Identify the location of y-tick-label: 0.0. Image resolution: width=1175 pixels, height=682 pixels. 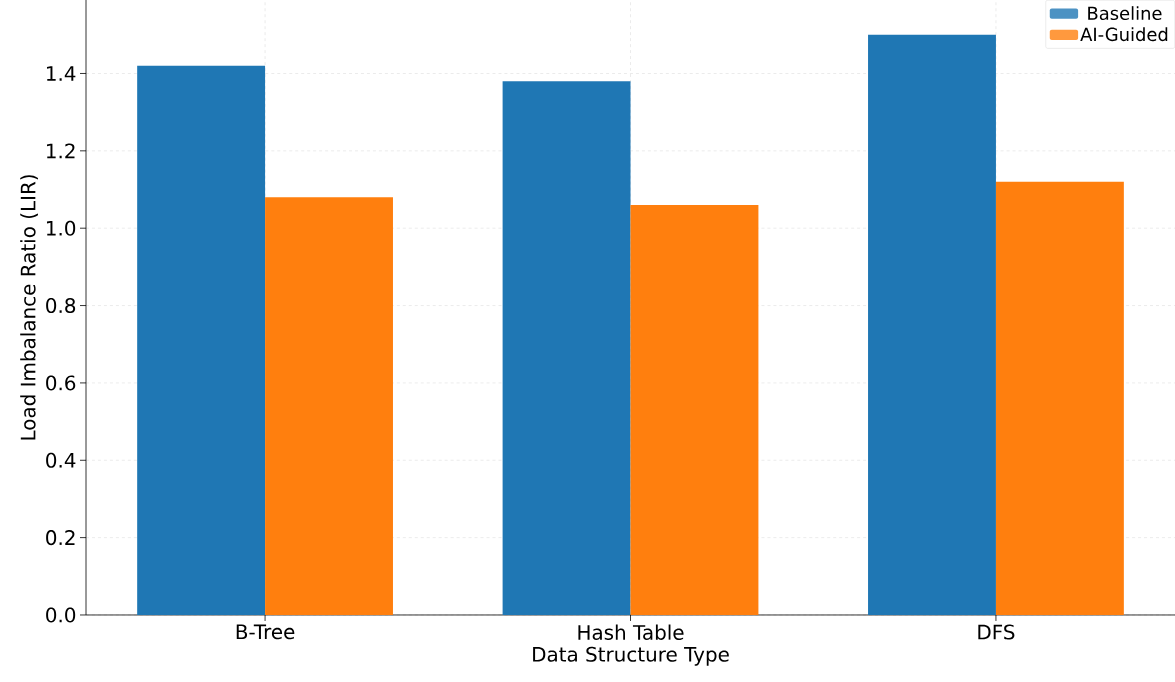
(61, 615).